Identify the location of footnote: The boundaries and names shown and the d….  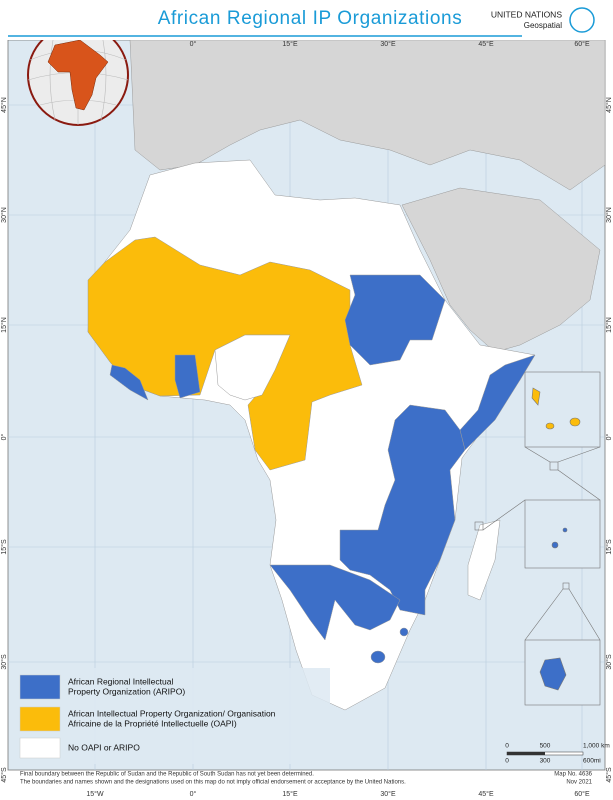
(213, 783).